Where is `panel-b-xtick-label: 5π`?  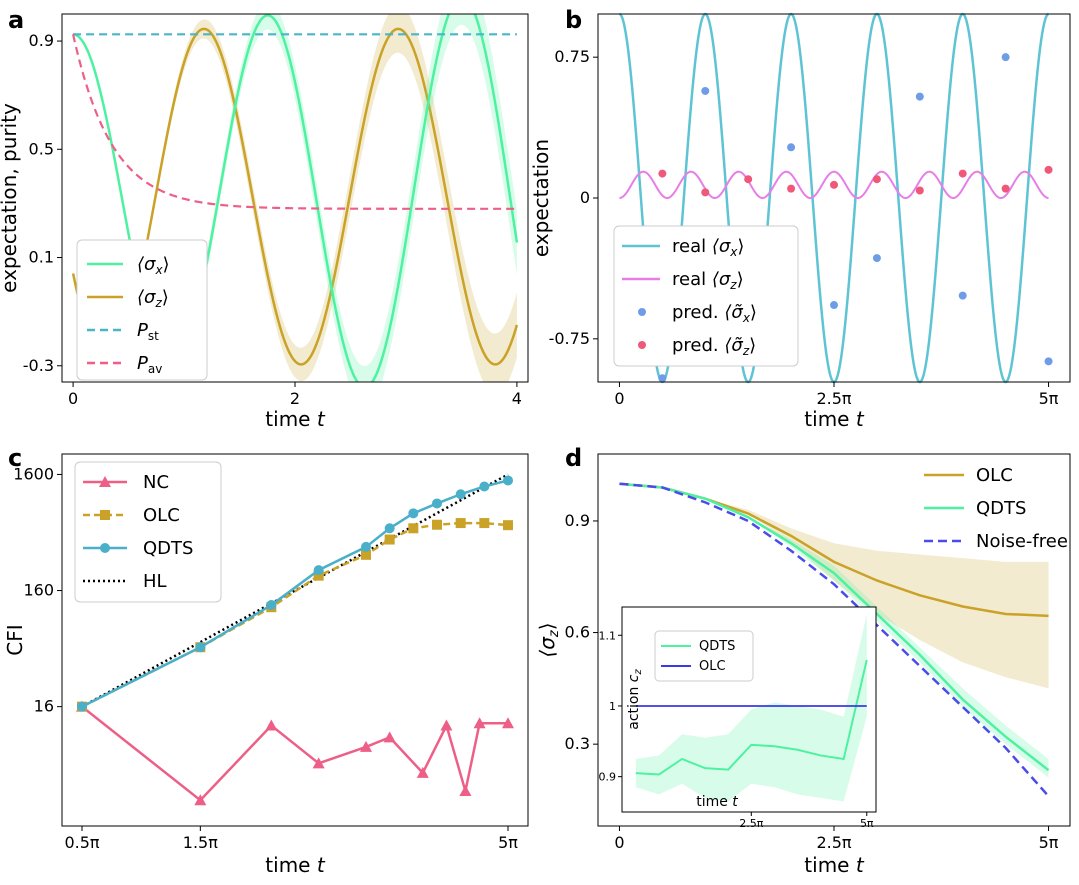 panel-b-xtick-label: 5π is located at coordinates (1049, 398).